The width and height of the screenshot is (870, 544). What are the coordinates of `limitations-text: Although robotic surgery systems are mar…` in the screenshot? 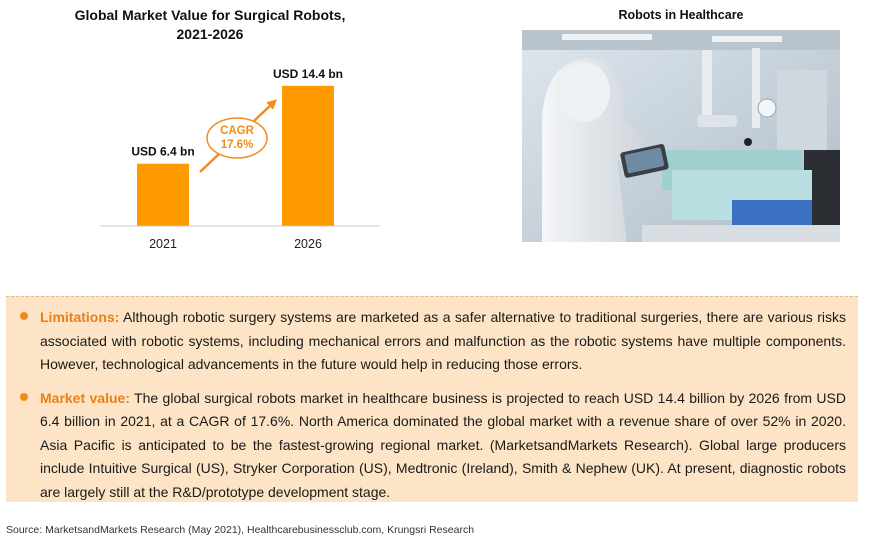 It's located at (443, 340).